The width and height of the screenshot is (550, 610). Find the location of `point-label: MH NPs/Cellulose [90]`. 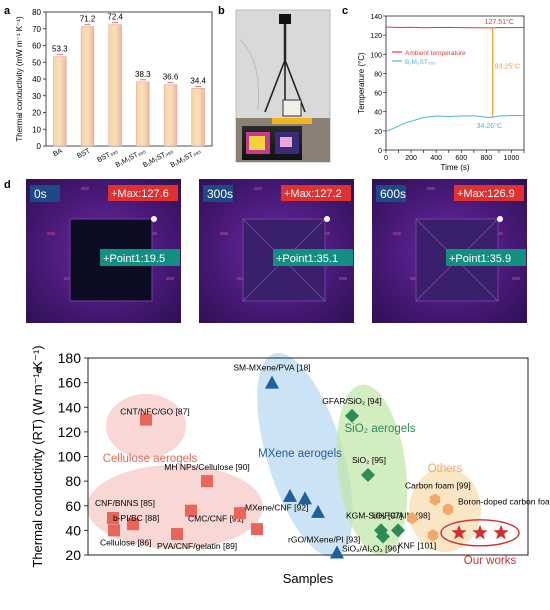

point-label: MH NPs/Cellulose [90] is located at coordinates (207, 467).